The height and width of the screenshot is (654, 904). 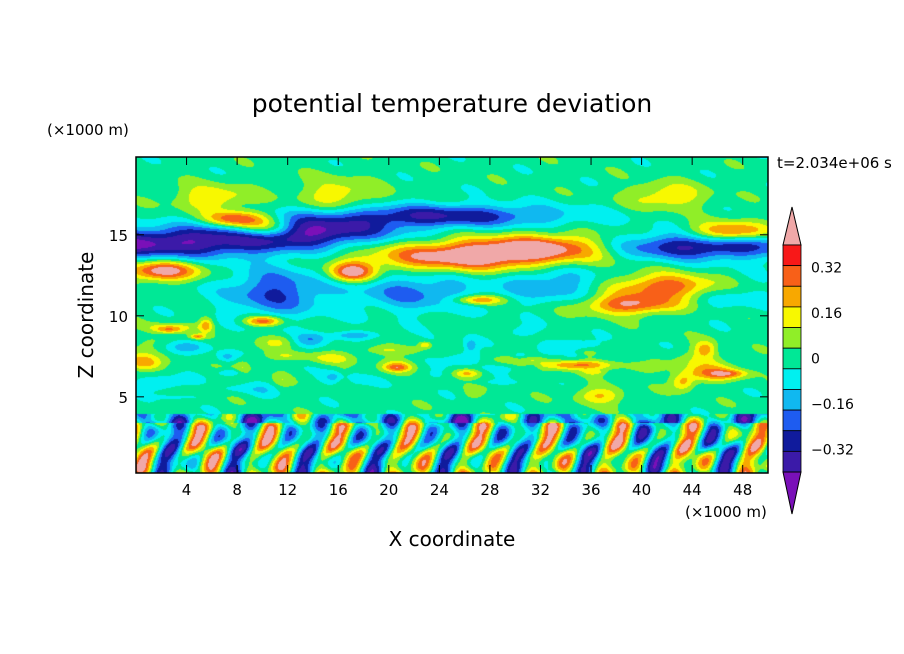 I want to click on x-tick-label: 32, so click(x=540, y=490).